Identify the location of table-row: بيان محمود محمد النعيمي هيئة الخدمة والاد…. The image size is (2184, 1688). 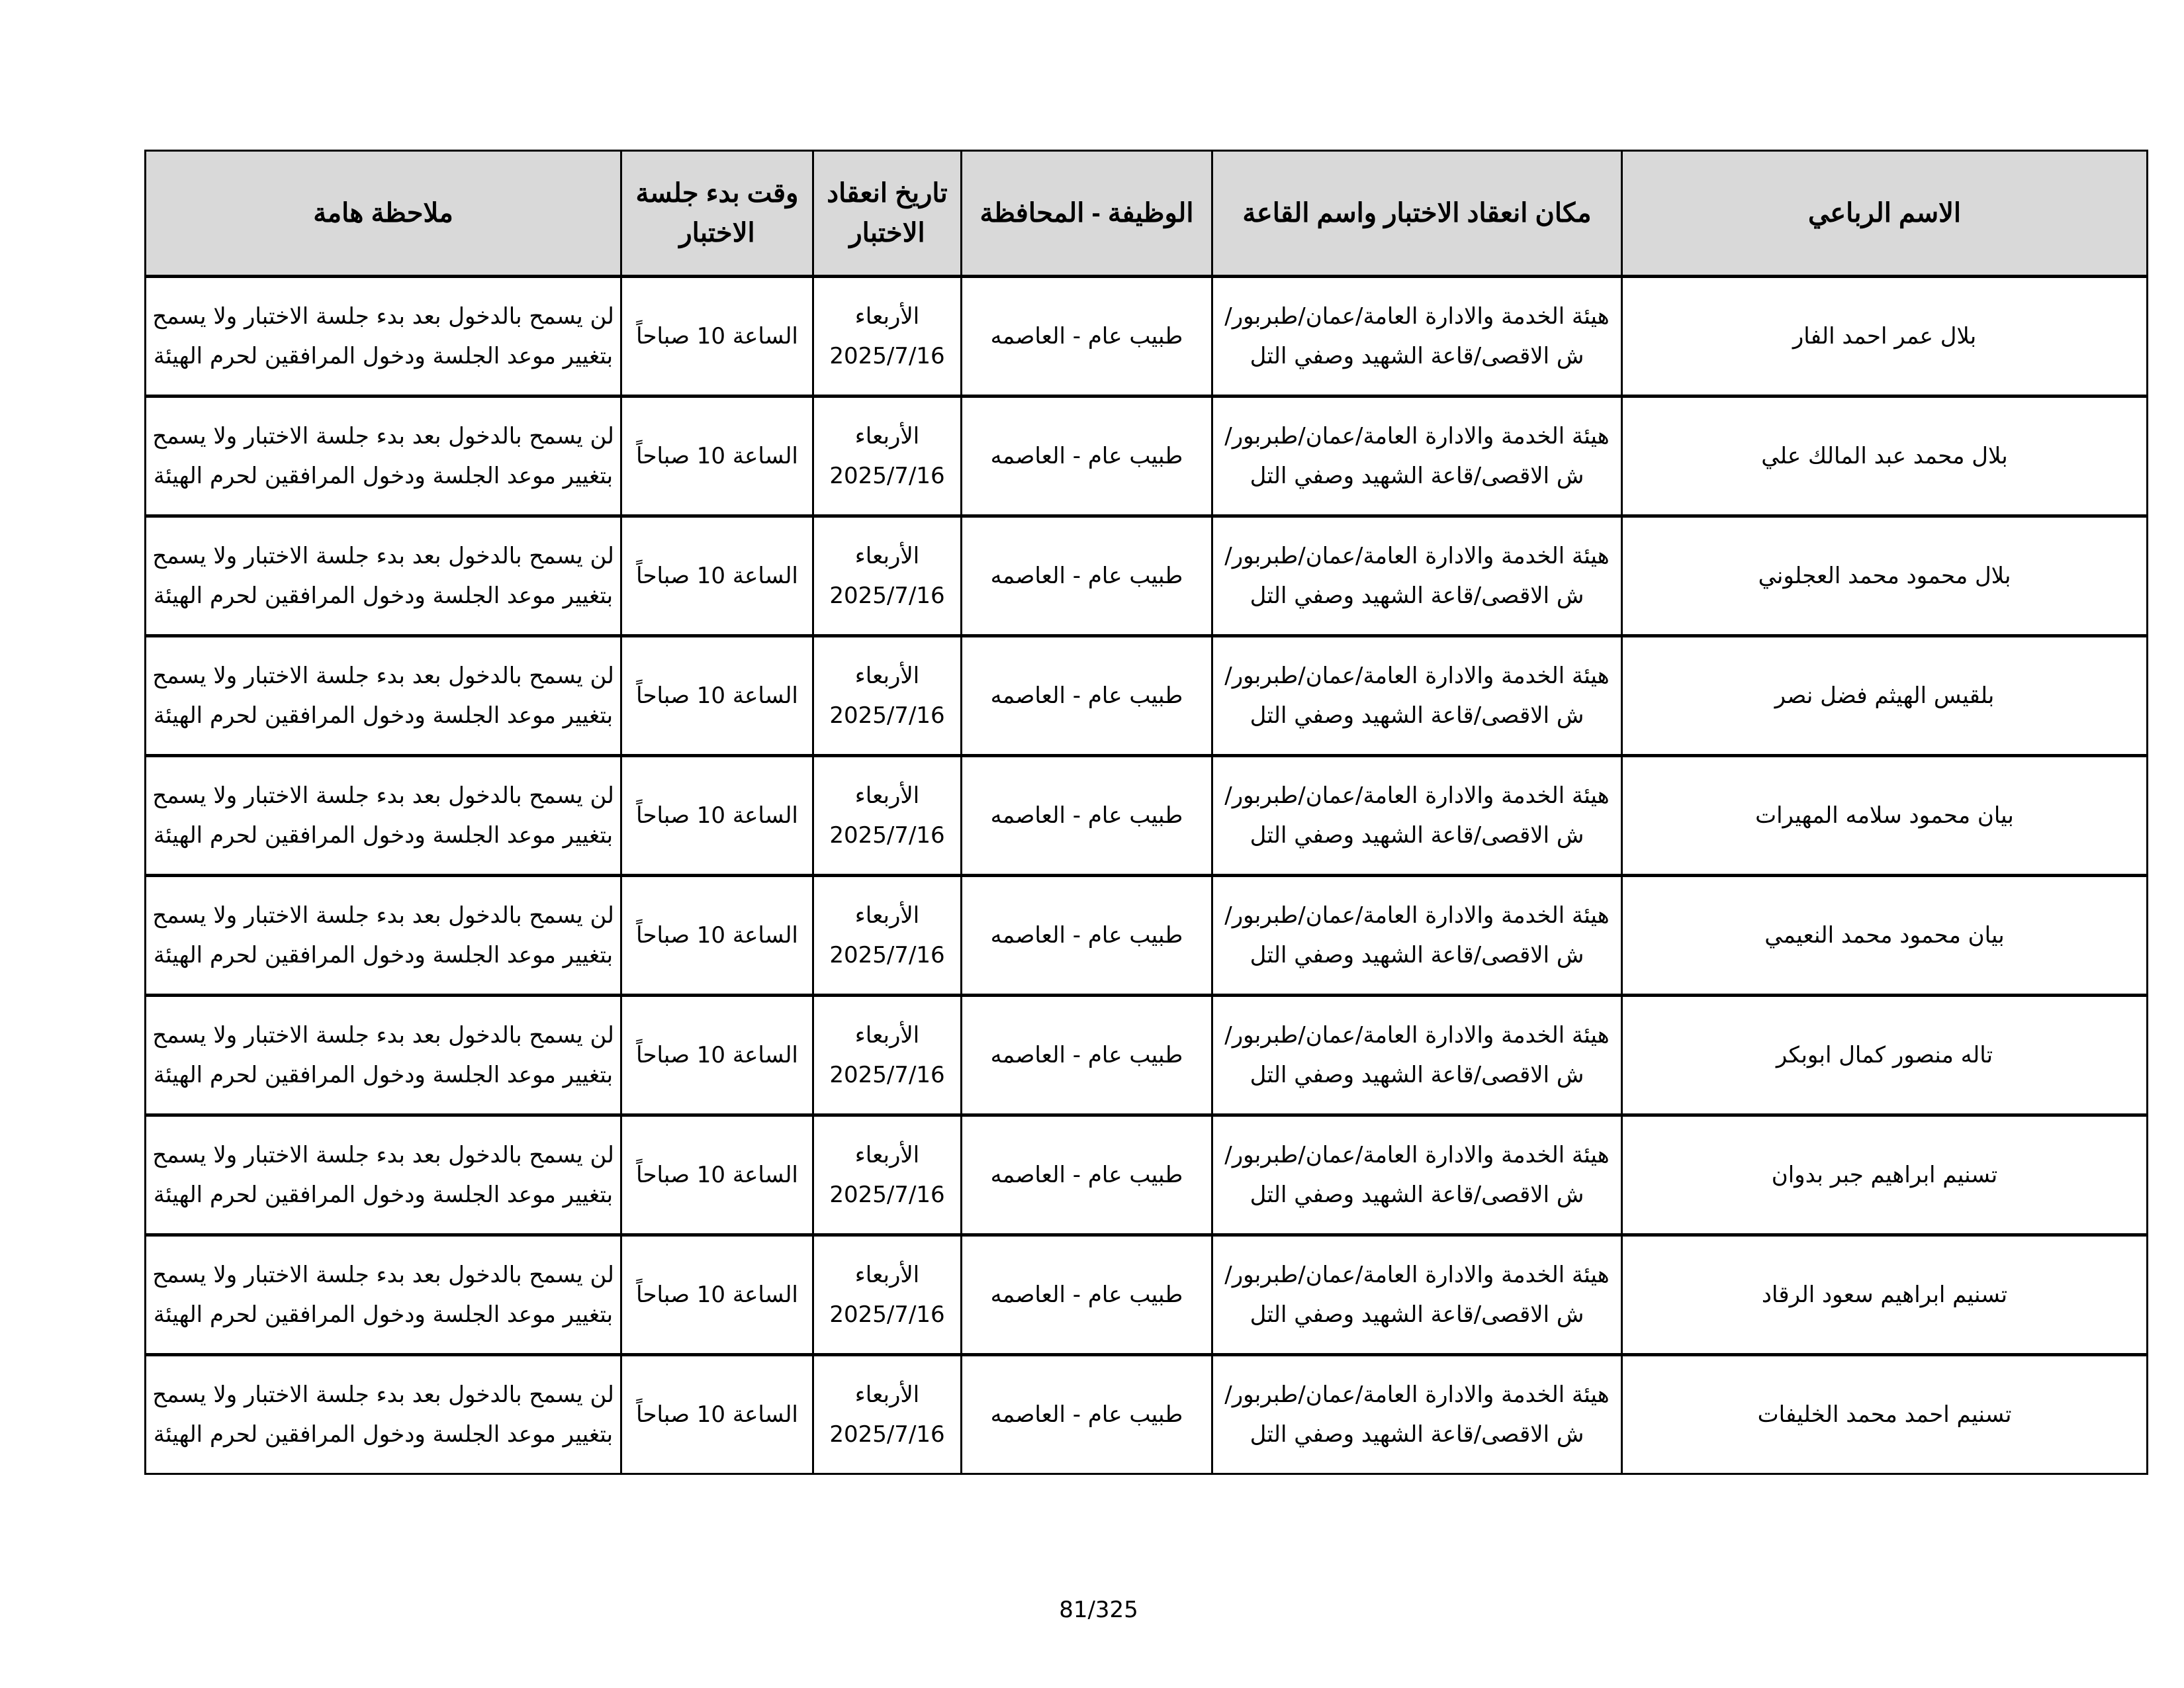
(1146, 935).